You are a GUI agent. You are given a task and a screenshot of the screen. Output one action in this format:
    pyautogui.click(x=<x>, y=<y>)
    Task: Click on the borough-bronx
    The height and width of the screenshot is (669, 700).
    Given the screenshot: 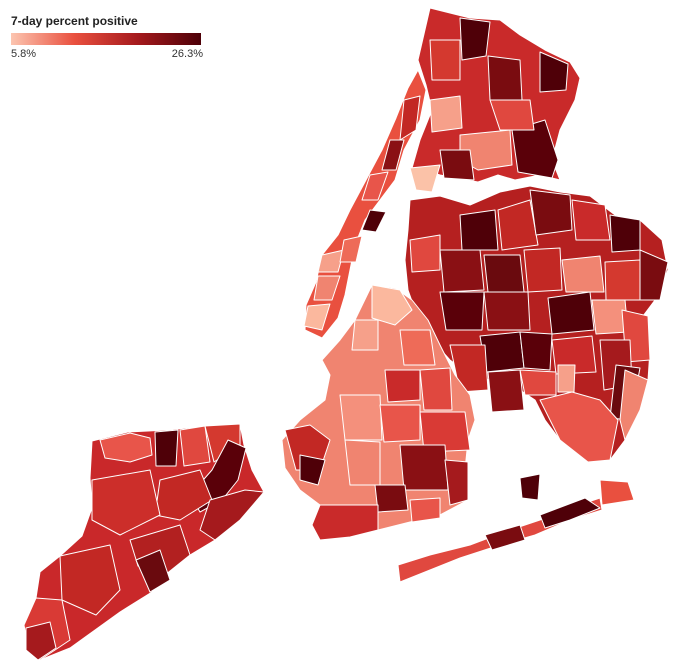 What is the action you would take?
    pyautogui.click(x=495, y=100)
    